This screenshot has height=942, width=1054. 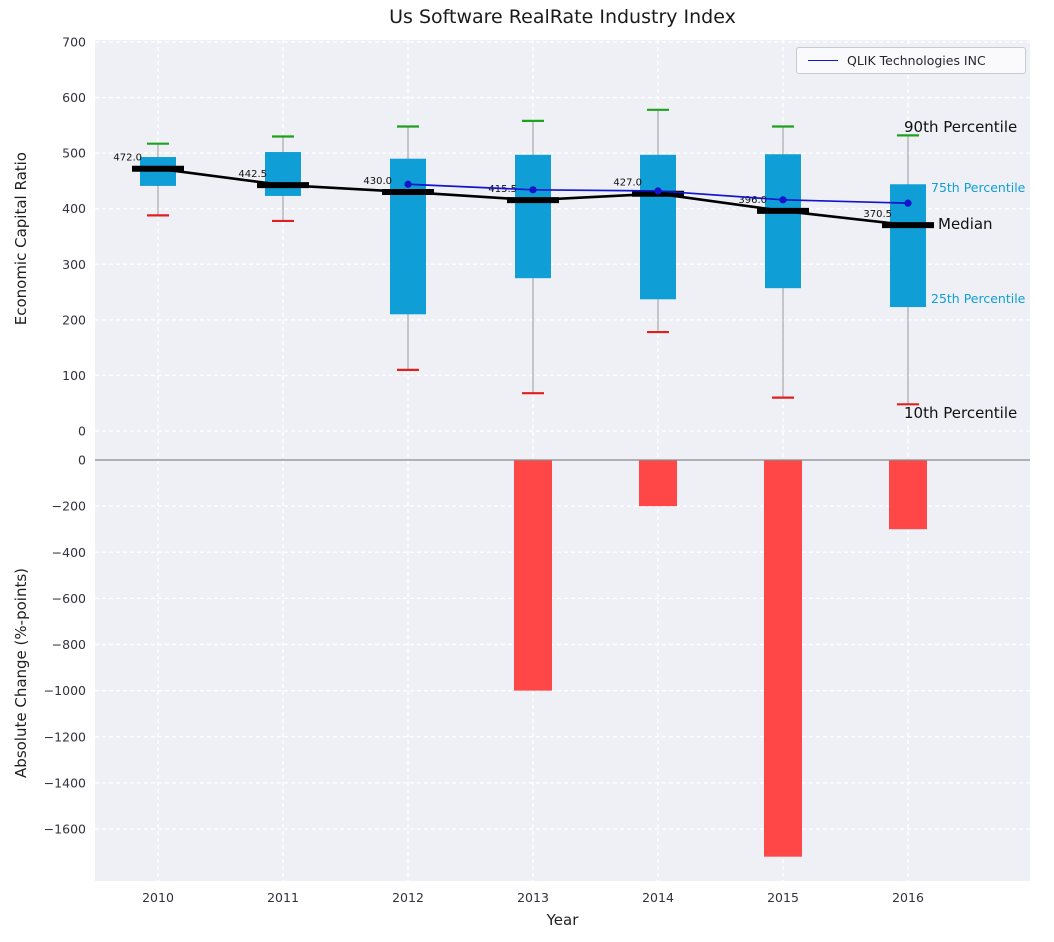 What do you see at coordinates (961, 413) in the screenshot?
I see `annotation-10th-percentile: 10th Percentile` at bounding box center [961, 413].